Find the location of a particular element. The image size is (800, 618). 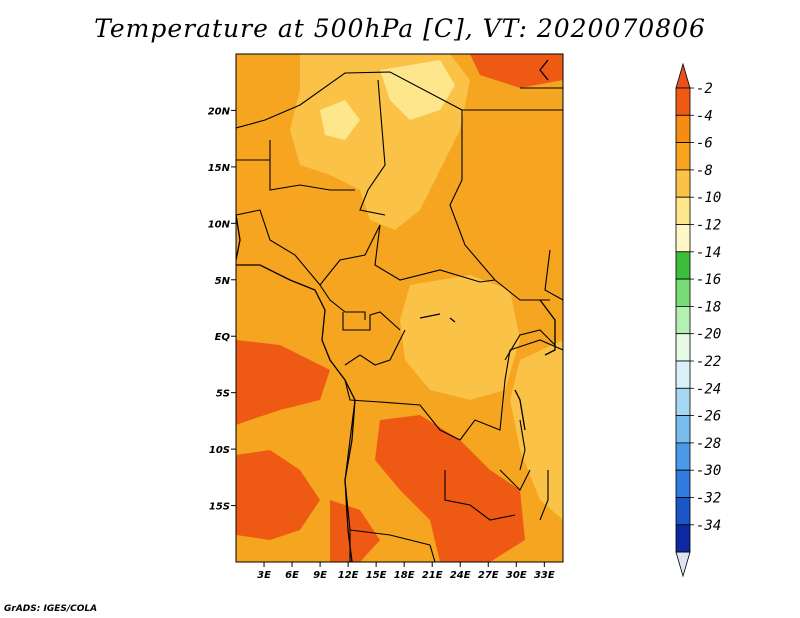

lon-tick-label: 33E is located at coordinates (544, 575).